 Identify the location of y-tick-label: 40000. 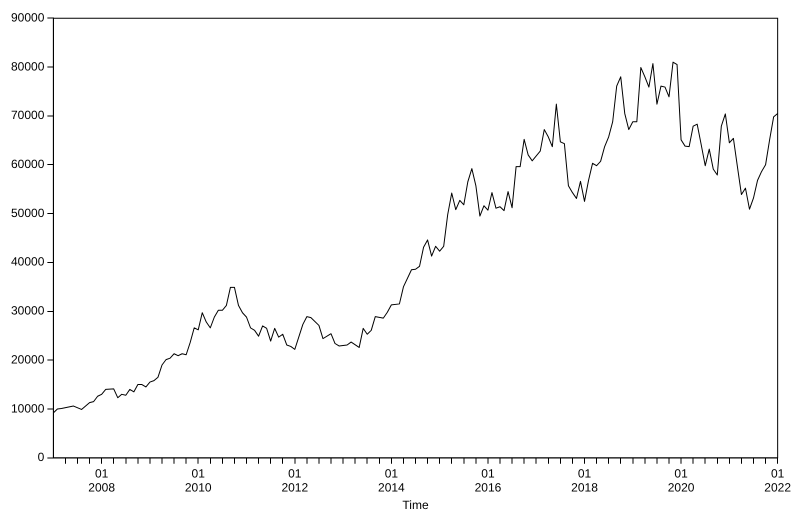
(27, 261).